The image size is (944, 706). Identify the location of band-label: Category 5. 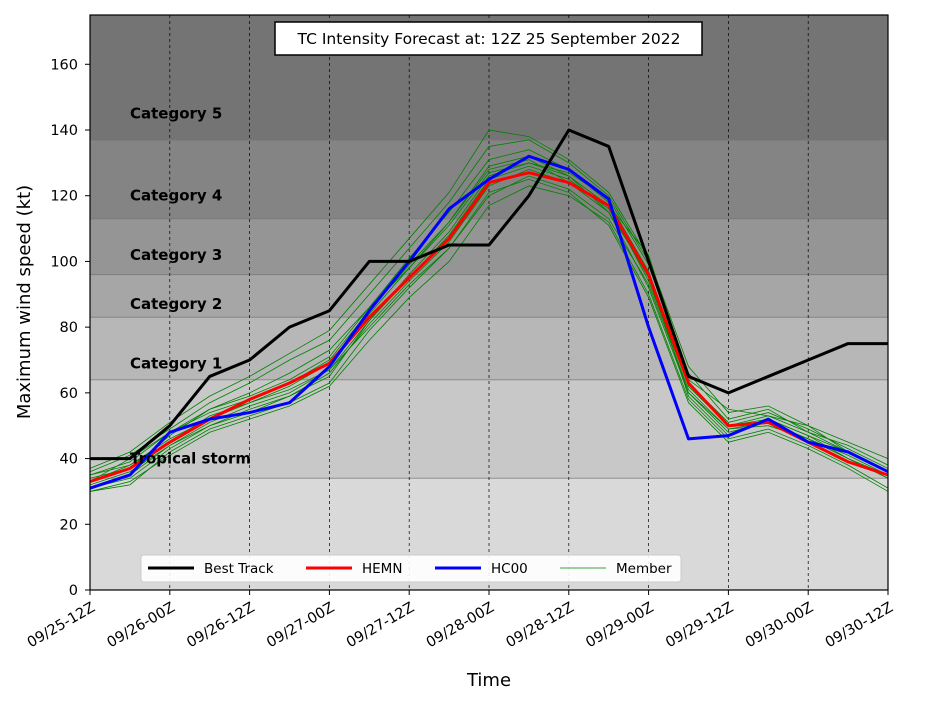
(176, 114).